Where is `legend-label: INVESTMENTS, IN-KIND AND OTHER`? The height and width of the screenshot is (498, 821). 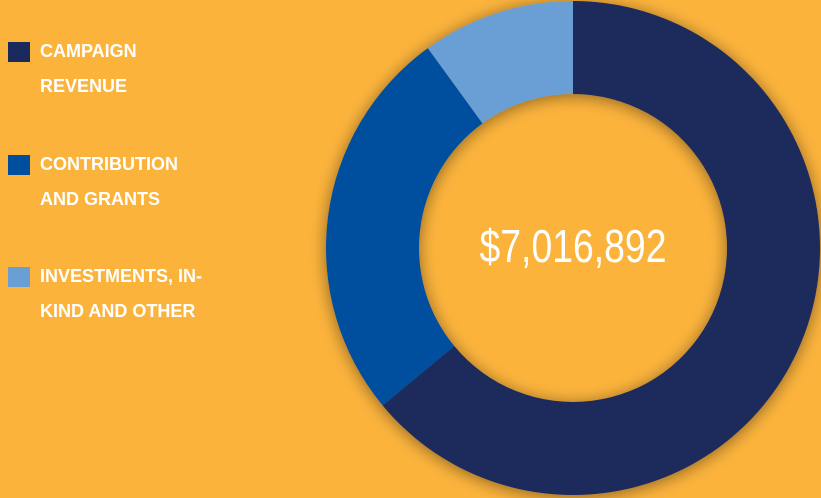
legend-label: INVESTMENTS, IN-KIND AND OTHER is located at coordinates (121, 293).